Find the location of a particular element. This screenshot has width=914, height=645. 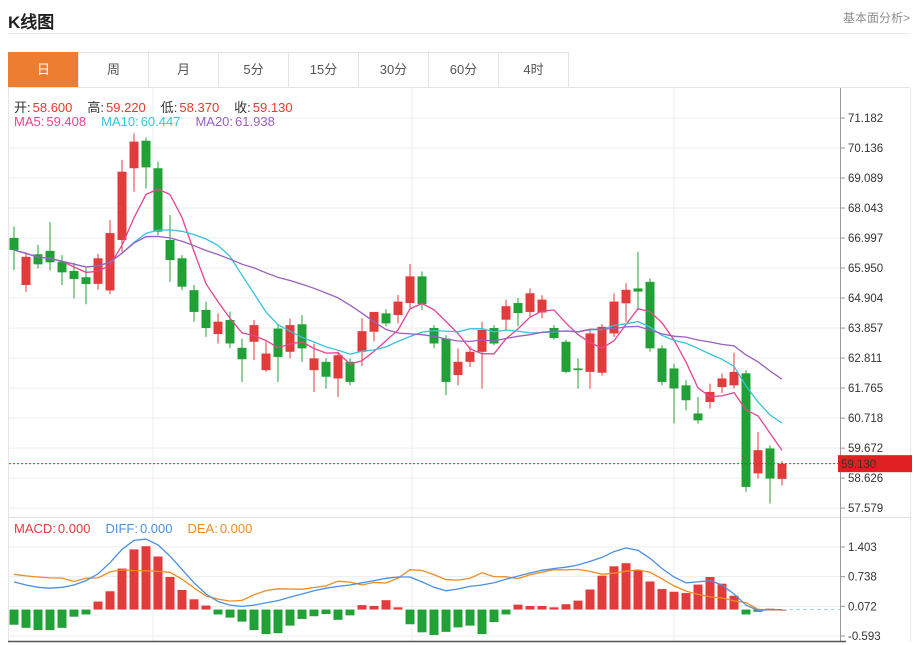

tab-15min: 15分 is located at coordinates (323, 70).